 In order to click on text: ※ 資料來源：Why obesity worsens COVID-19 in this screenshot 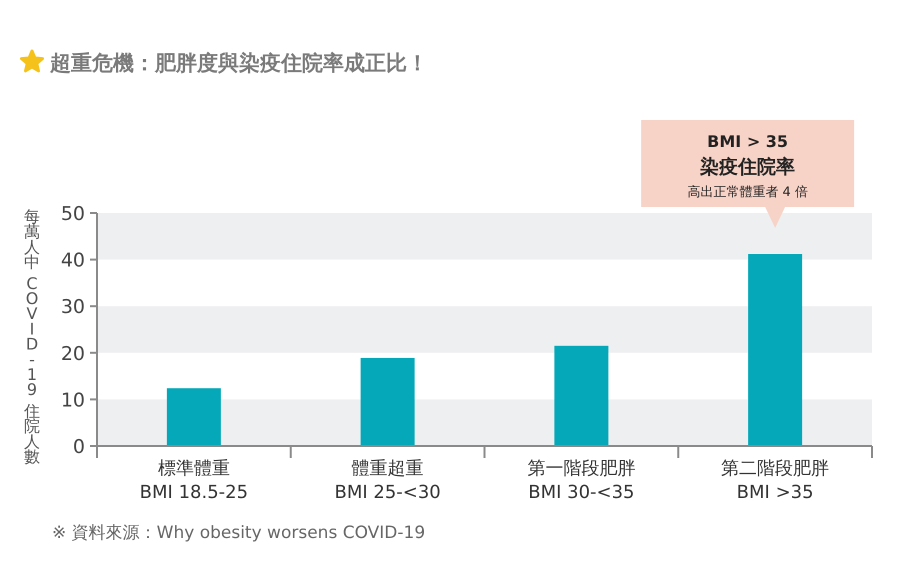, I will do `click(239, 533)`.